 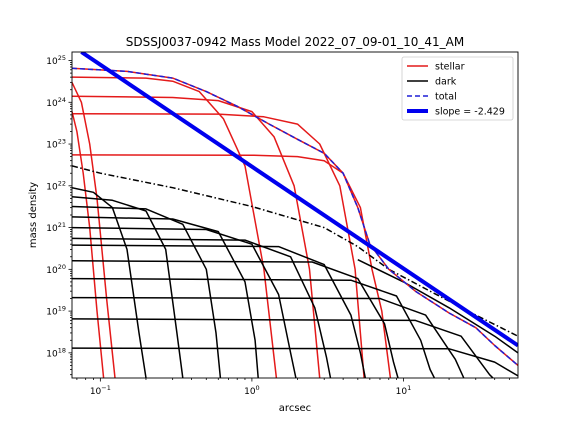 What do you see at coordinates (56, 185) in the screenshot?
I see `y-tick-label-4: 1022` at bounding box center [56, 185].